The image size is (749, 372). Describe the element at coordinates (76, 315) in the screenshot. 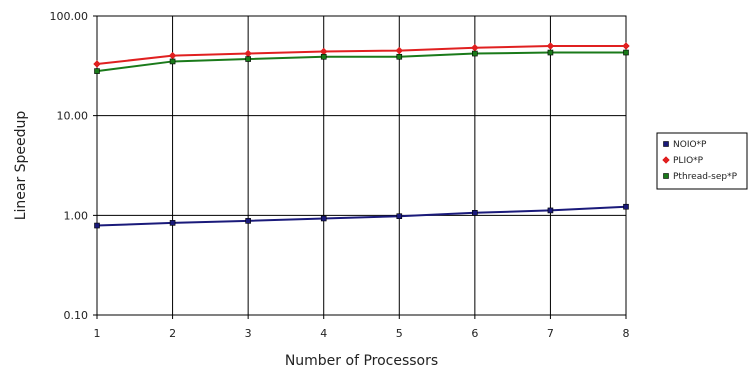

I see `y-tick-label: 0.10` at that location.